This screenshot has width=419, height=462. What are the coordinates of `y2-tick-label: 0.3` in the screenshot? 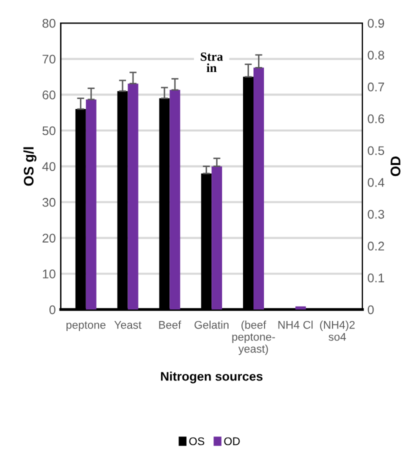 It's located at (376, 214).